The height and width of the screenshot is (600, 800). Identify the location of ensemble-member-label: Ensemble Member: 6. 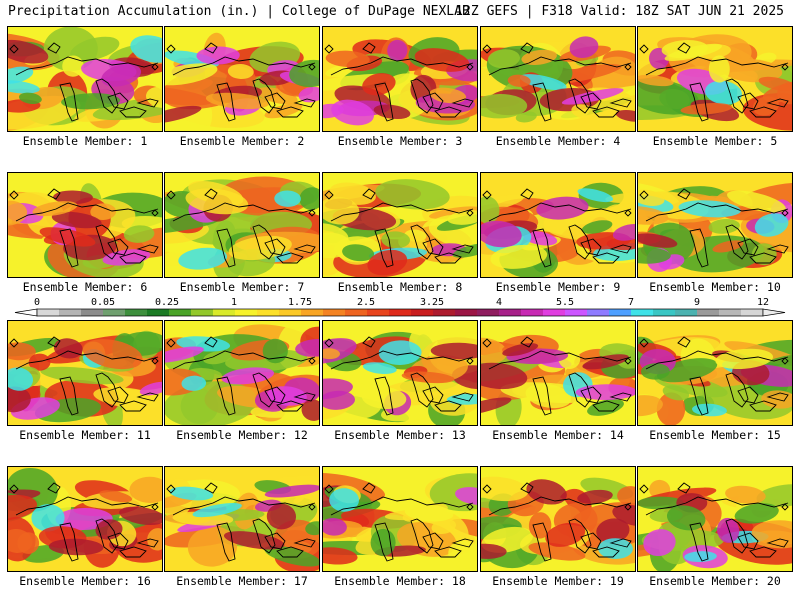
(85, 287).